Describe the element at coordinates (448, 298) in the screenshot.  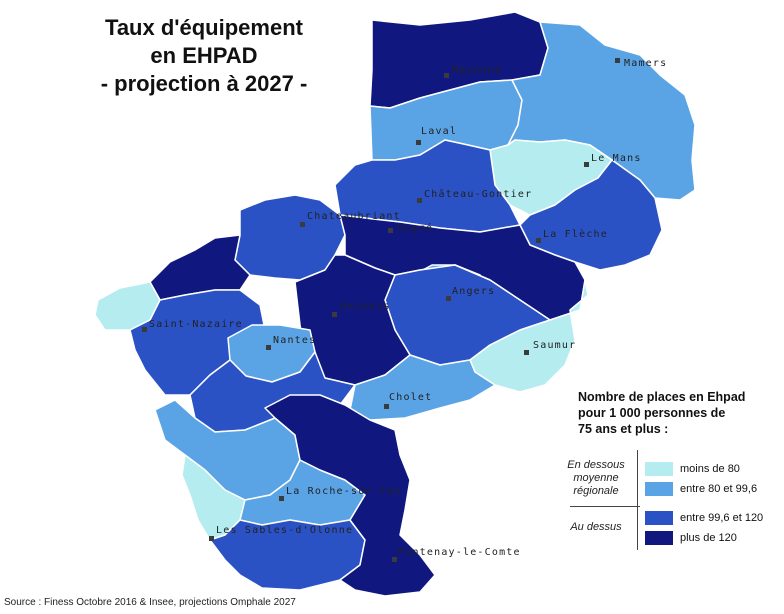
I see `city-dot-angers` at that location.